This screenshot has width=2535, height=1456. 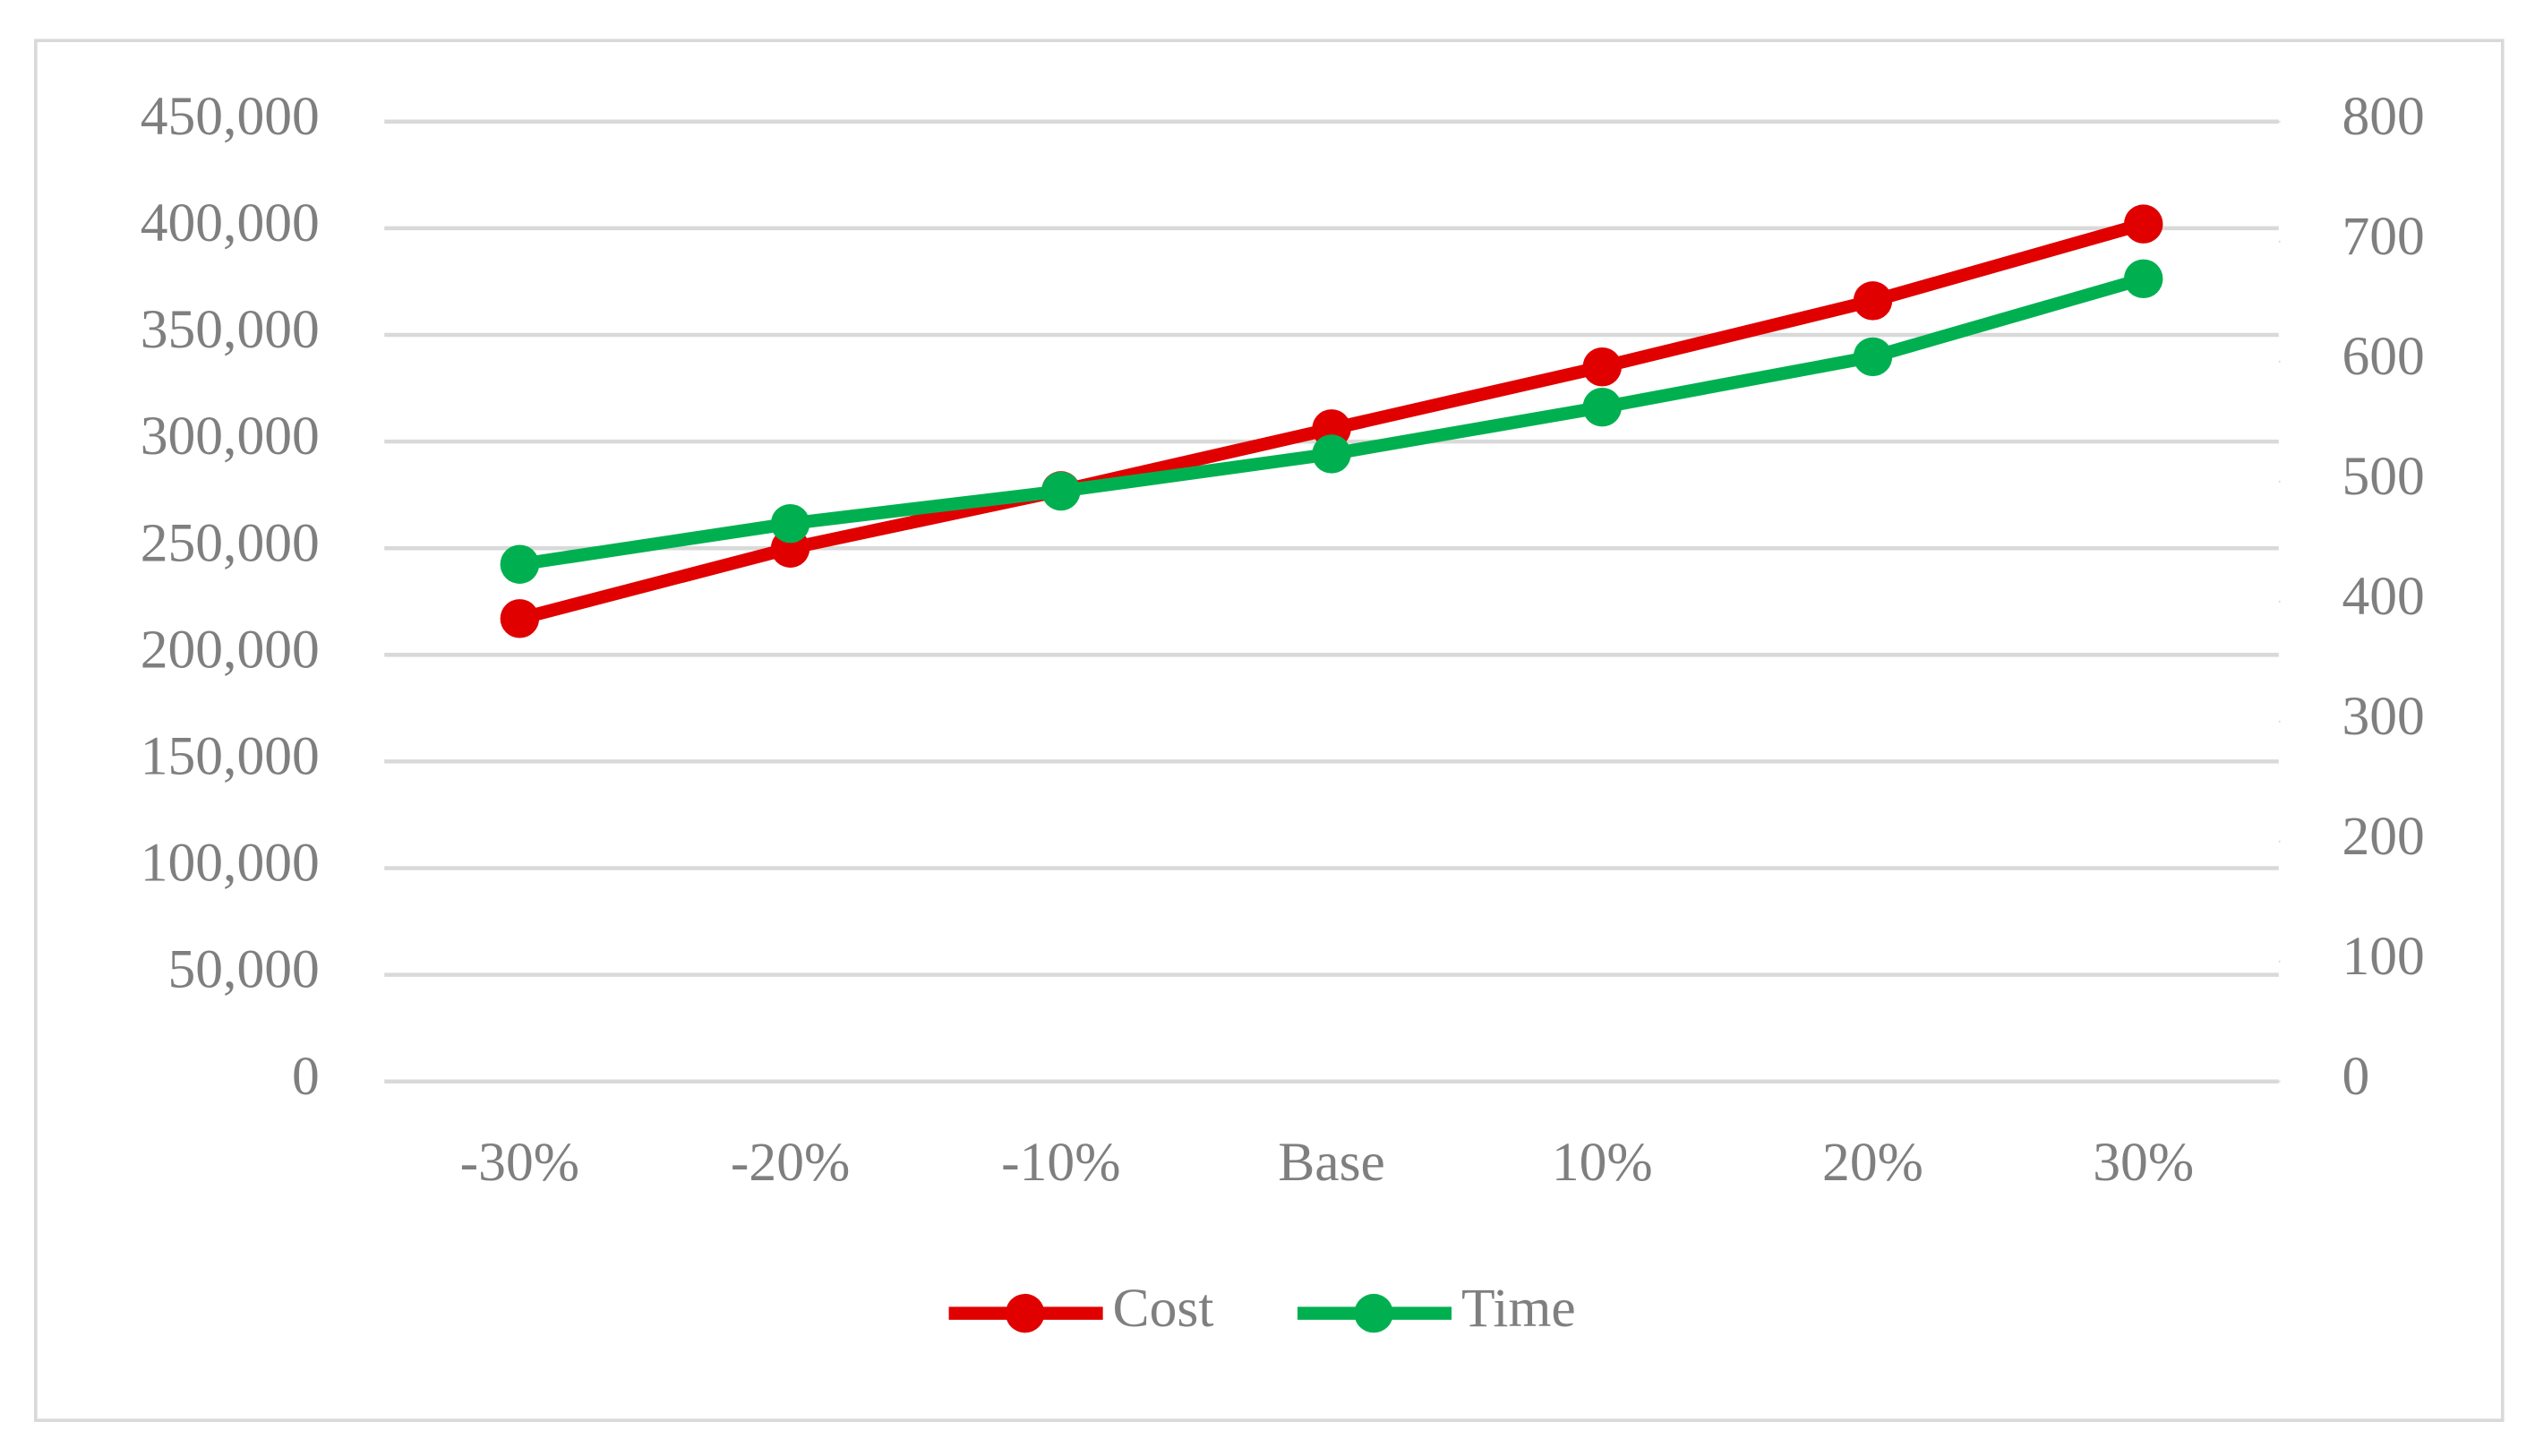 What do you see at coordinates (231, 117) in the screenshot?
I see `y-tick-label: 450,000` at bounding box center [231, 117].